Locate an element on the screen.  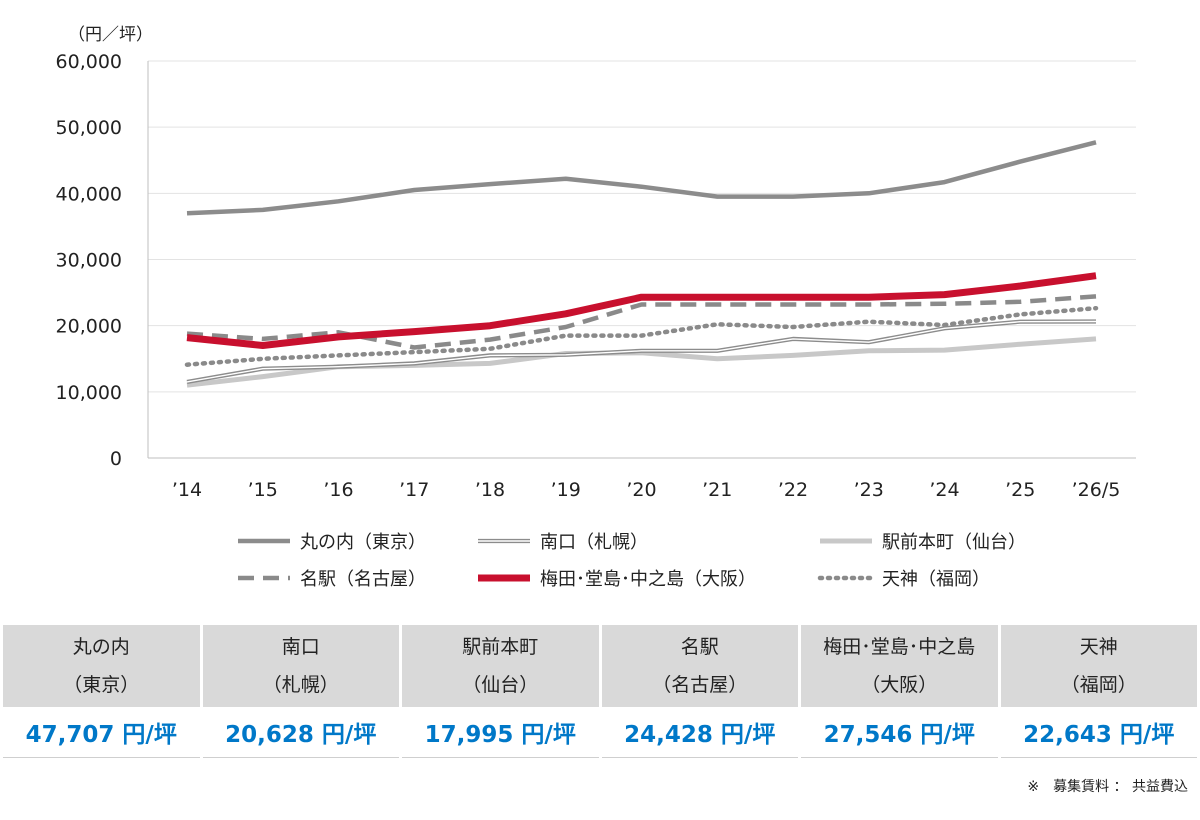
header-tenjin: 天神 （福岡） is located at coordinates (1098, 666).